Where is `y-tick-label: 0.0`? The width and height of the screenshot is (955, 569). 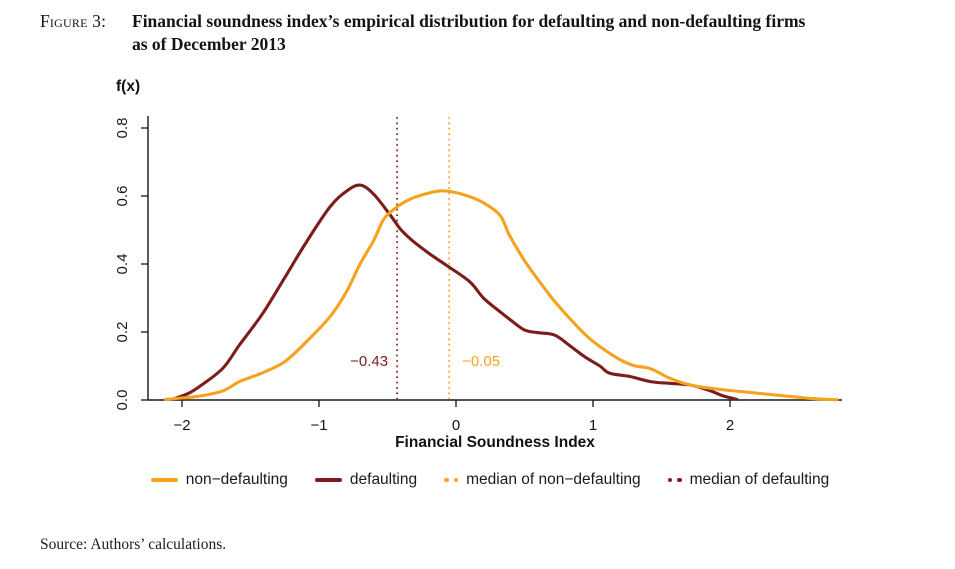 y-tick-label: 0.0 is located at coordinates (122, 400).